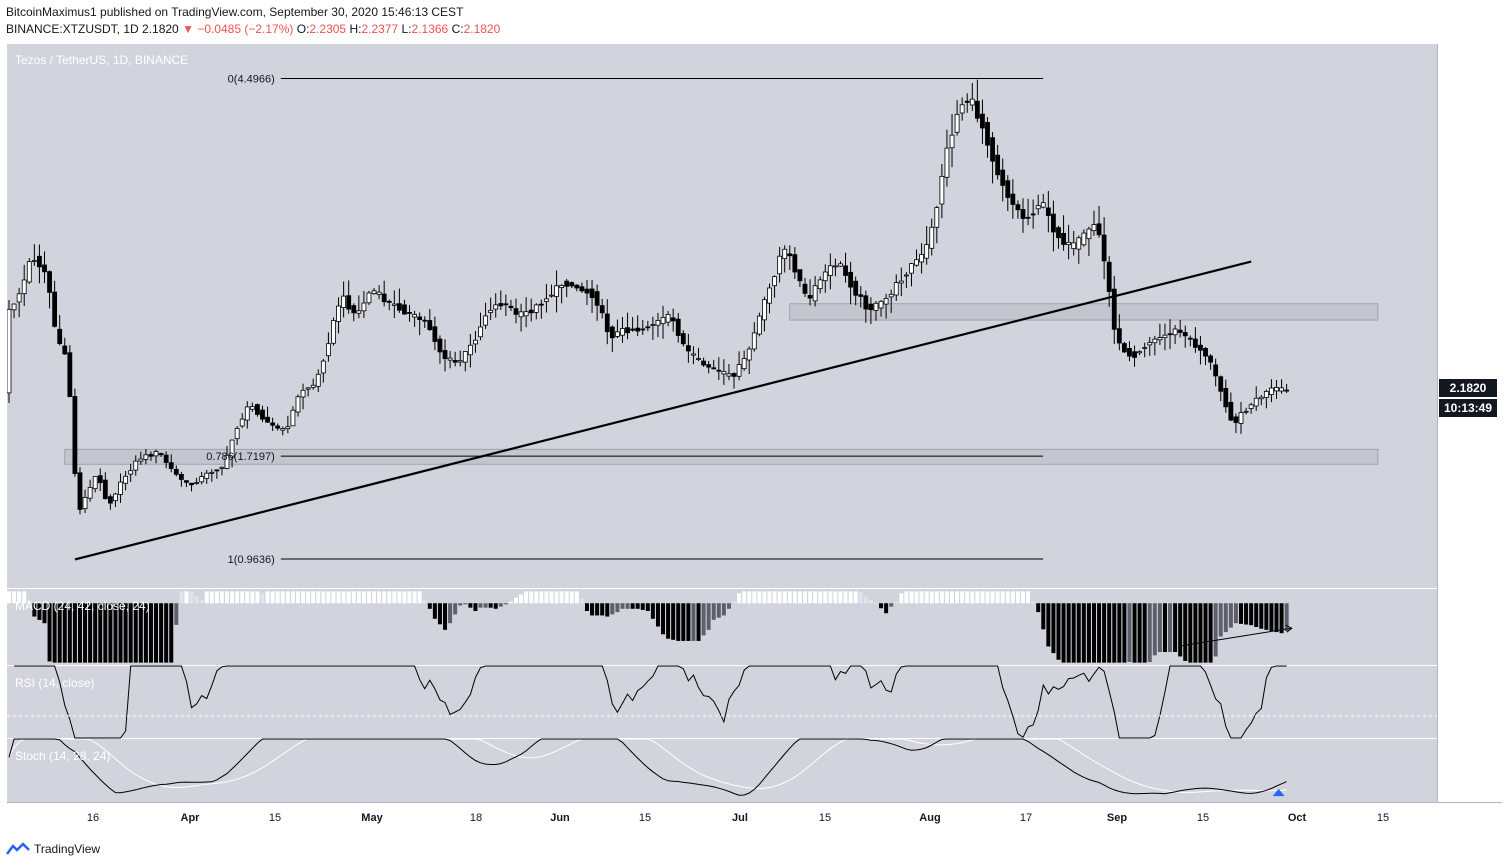 The image size is (1509, 868). Describe the element at coordinates (72, 29) in the screenshot. I see `symbol-label: BINANCE:XTZUSDT, 1D` at that location.